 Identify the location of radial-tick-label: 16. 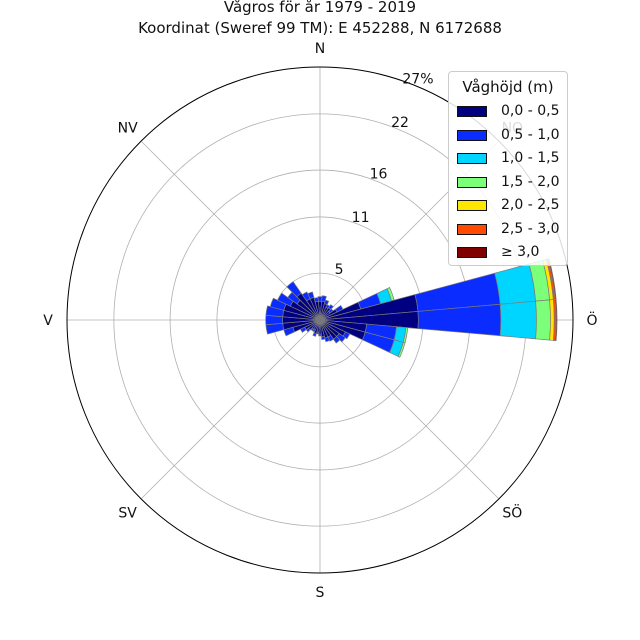
(379, 175).